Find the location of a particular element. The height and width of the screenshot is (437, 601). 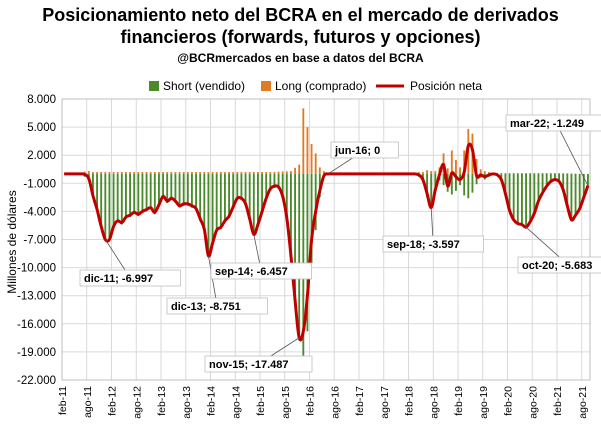

y-tick-label: -22.000 is located at coordinates (36, 381).